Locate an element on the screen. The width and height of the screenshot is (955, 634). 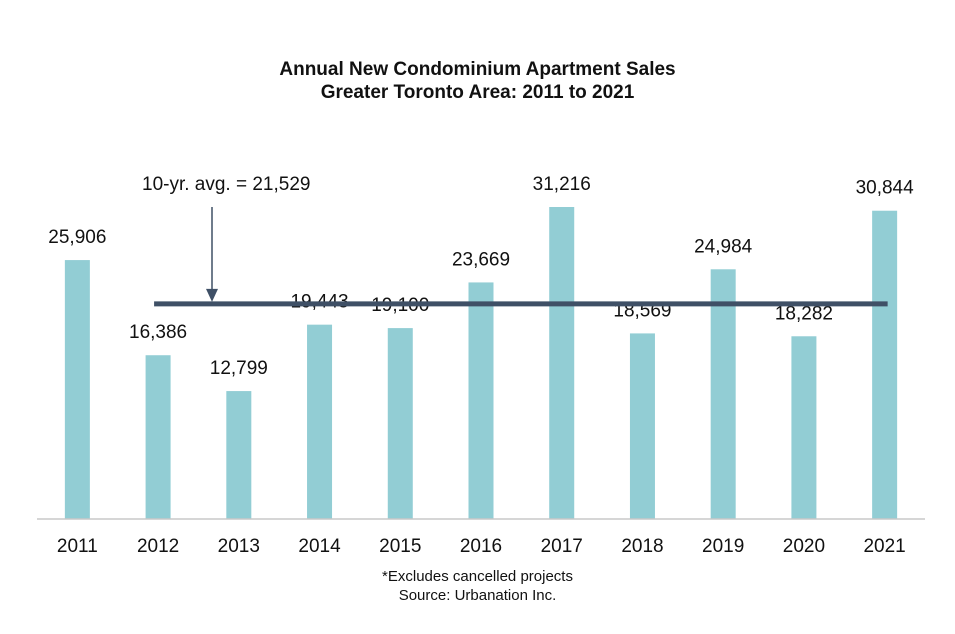
chart-subtitle: Greater Toronto Area: 2011 to 2021 is located at coordinates (477, 92).